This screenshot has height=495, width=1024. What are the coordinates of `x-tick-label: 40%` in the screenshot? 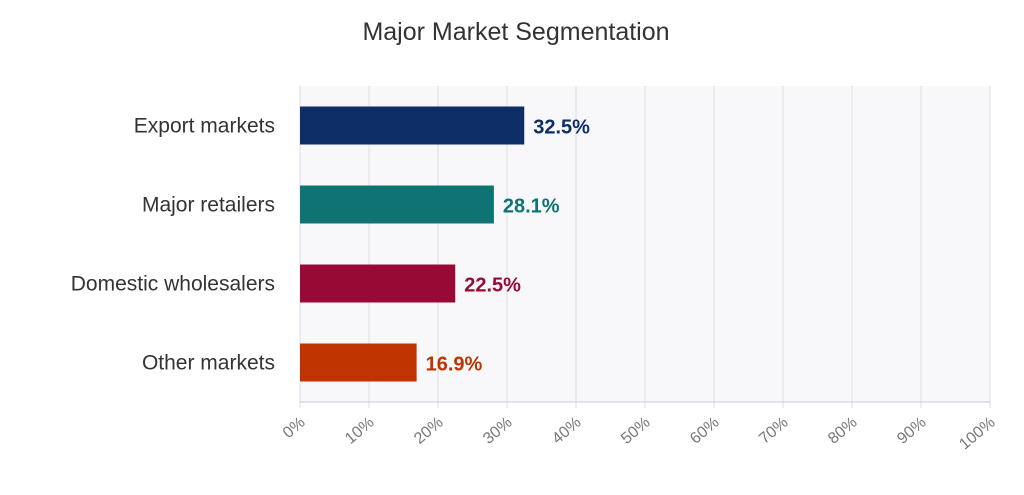 It's located at (566, 431).